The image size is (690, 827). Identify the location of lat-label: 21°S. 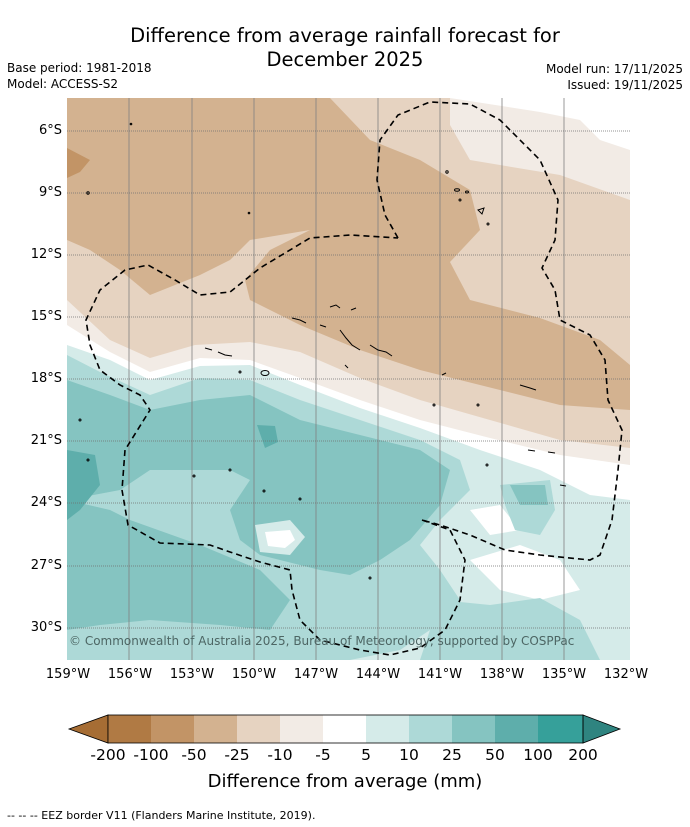
(46, 440).